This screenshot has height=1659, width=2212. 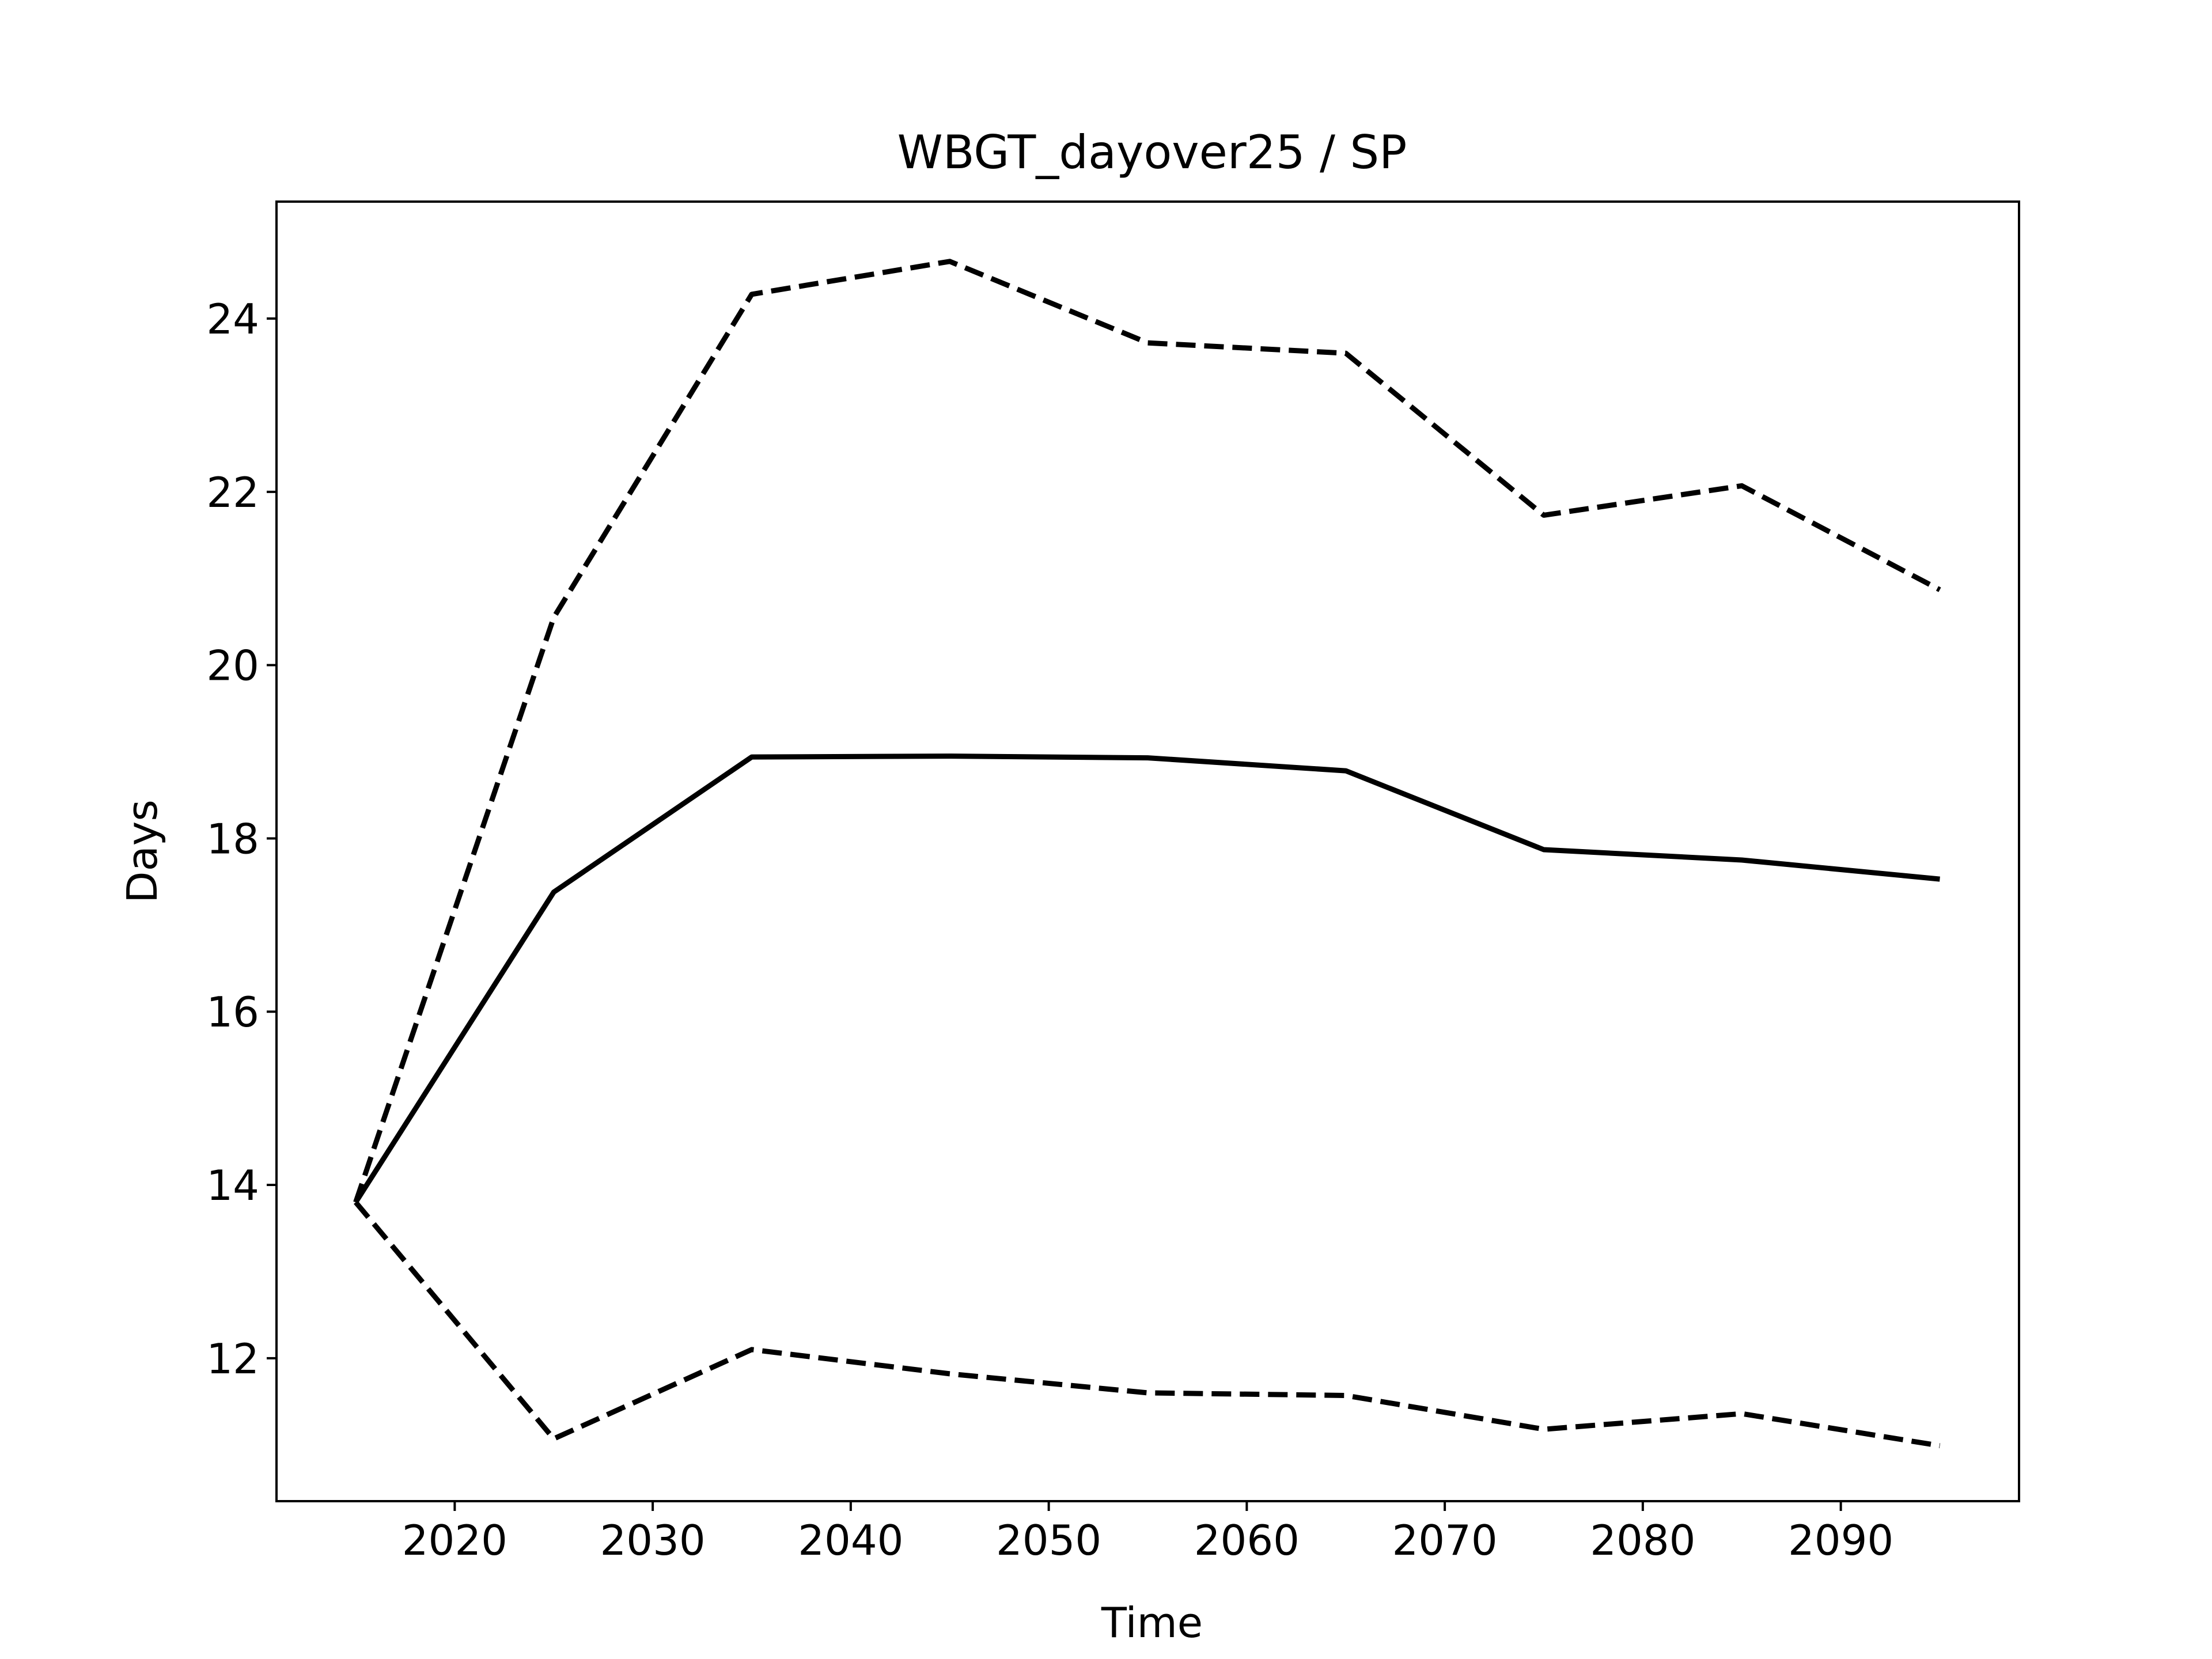 What do you see at coordinates (232, 1359) in the screenshot?
I see `y-tick-label: 12` at bounding box center [232, 1359].